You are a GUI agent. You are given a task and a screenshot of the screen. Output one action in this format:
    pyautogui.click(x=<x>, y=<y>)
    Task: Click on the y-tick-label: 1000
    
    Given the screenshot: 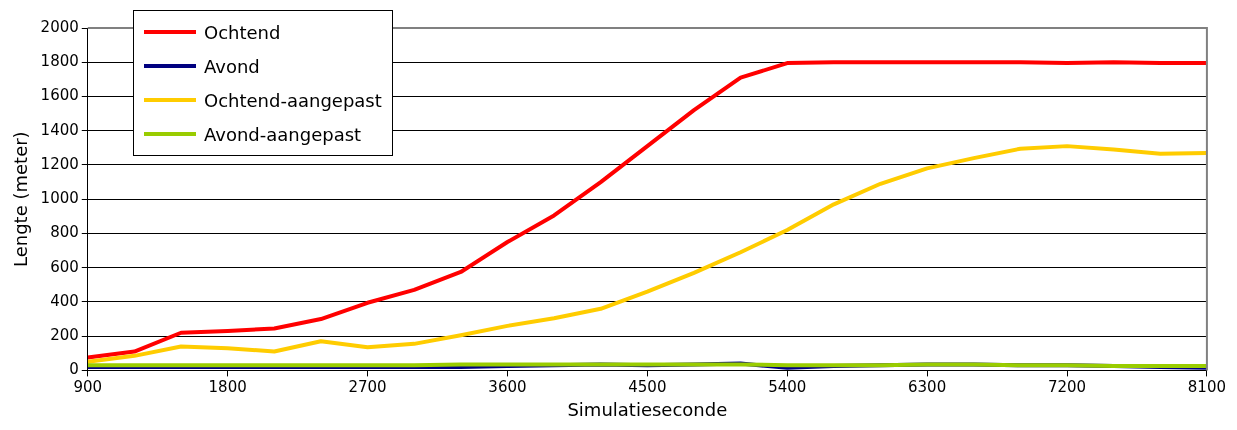 What is the action you would take?
    pyautogui.click(x=59, y=198)
    